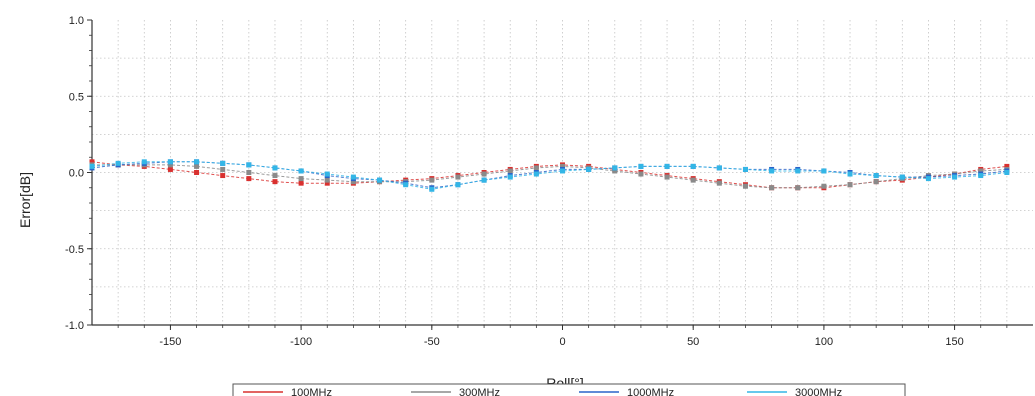 The width and height of the screenshot is (1035, 396). Describe the element at coordinates (311, 391) in the screenshot. I see `legend-label: 100MHz` at that location.